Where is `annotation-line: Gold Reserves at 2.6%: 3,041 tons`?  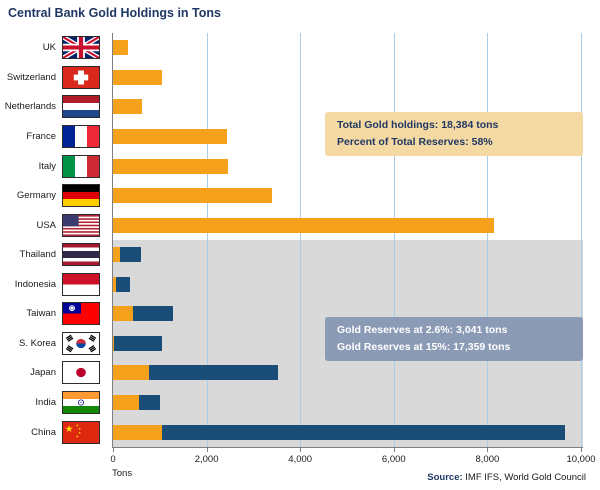 annotation-line: Gold Reserves at 2.6%: 3,041 tons is located at coordinates (422, 330).